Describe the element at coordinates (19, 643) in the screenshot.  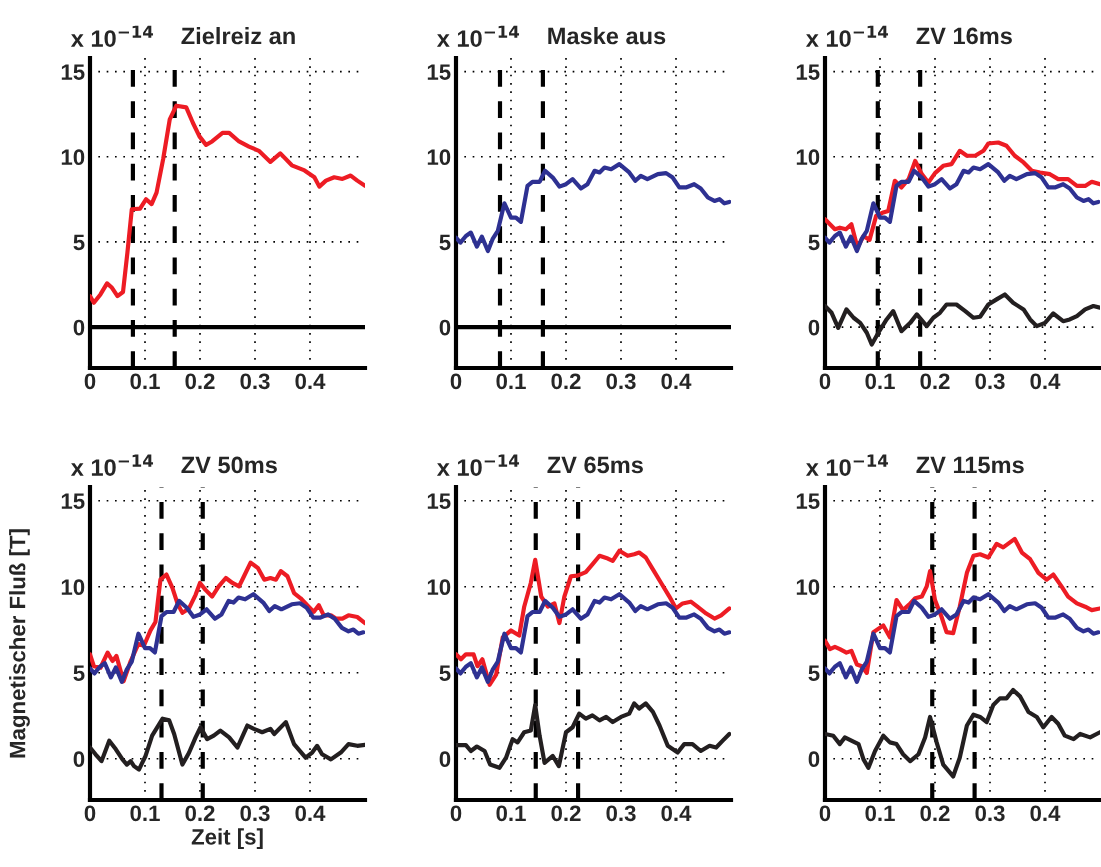
I see `y-axis-title: Magnetischer Fluß [T]` at that location.